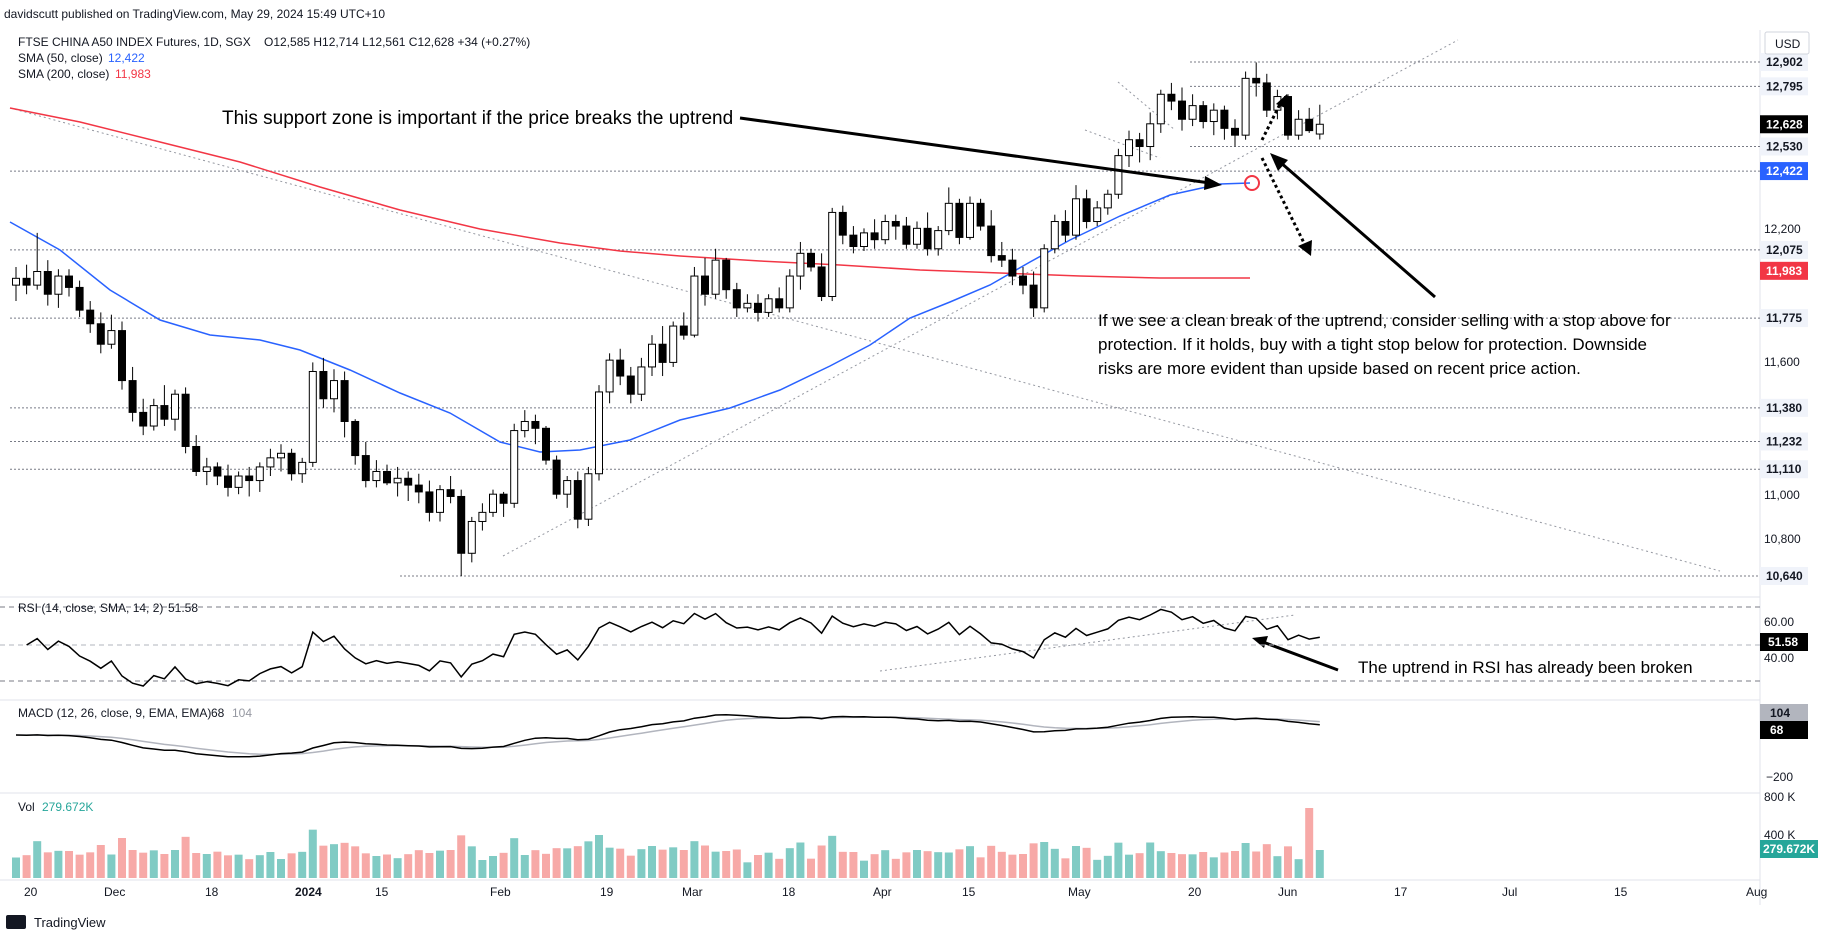 This screenshot has height=939, width=1836. I want to click on volume-legend-label: Vol, so click(26, 807).